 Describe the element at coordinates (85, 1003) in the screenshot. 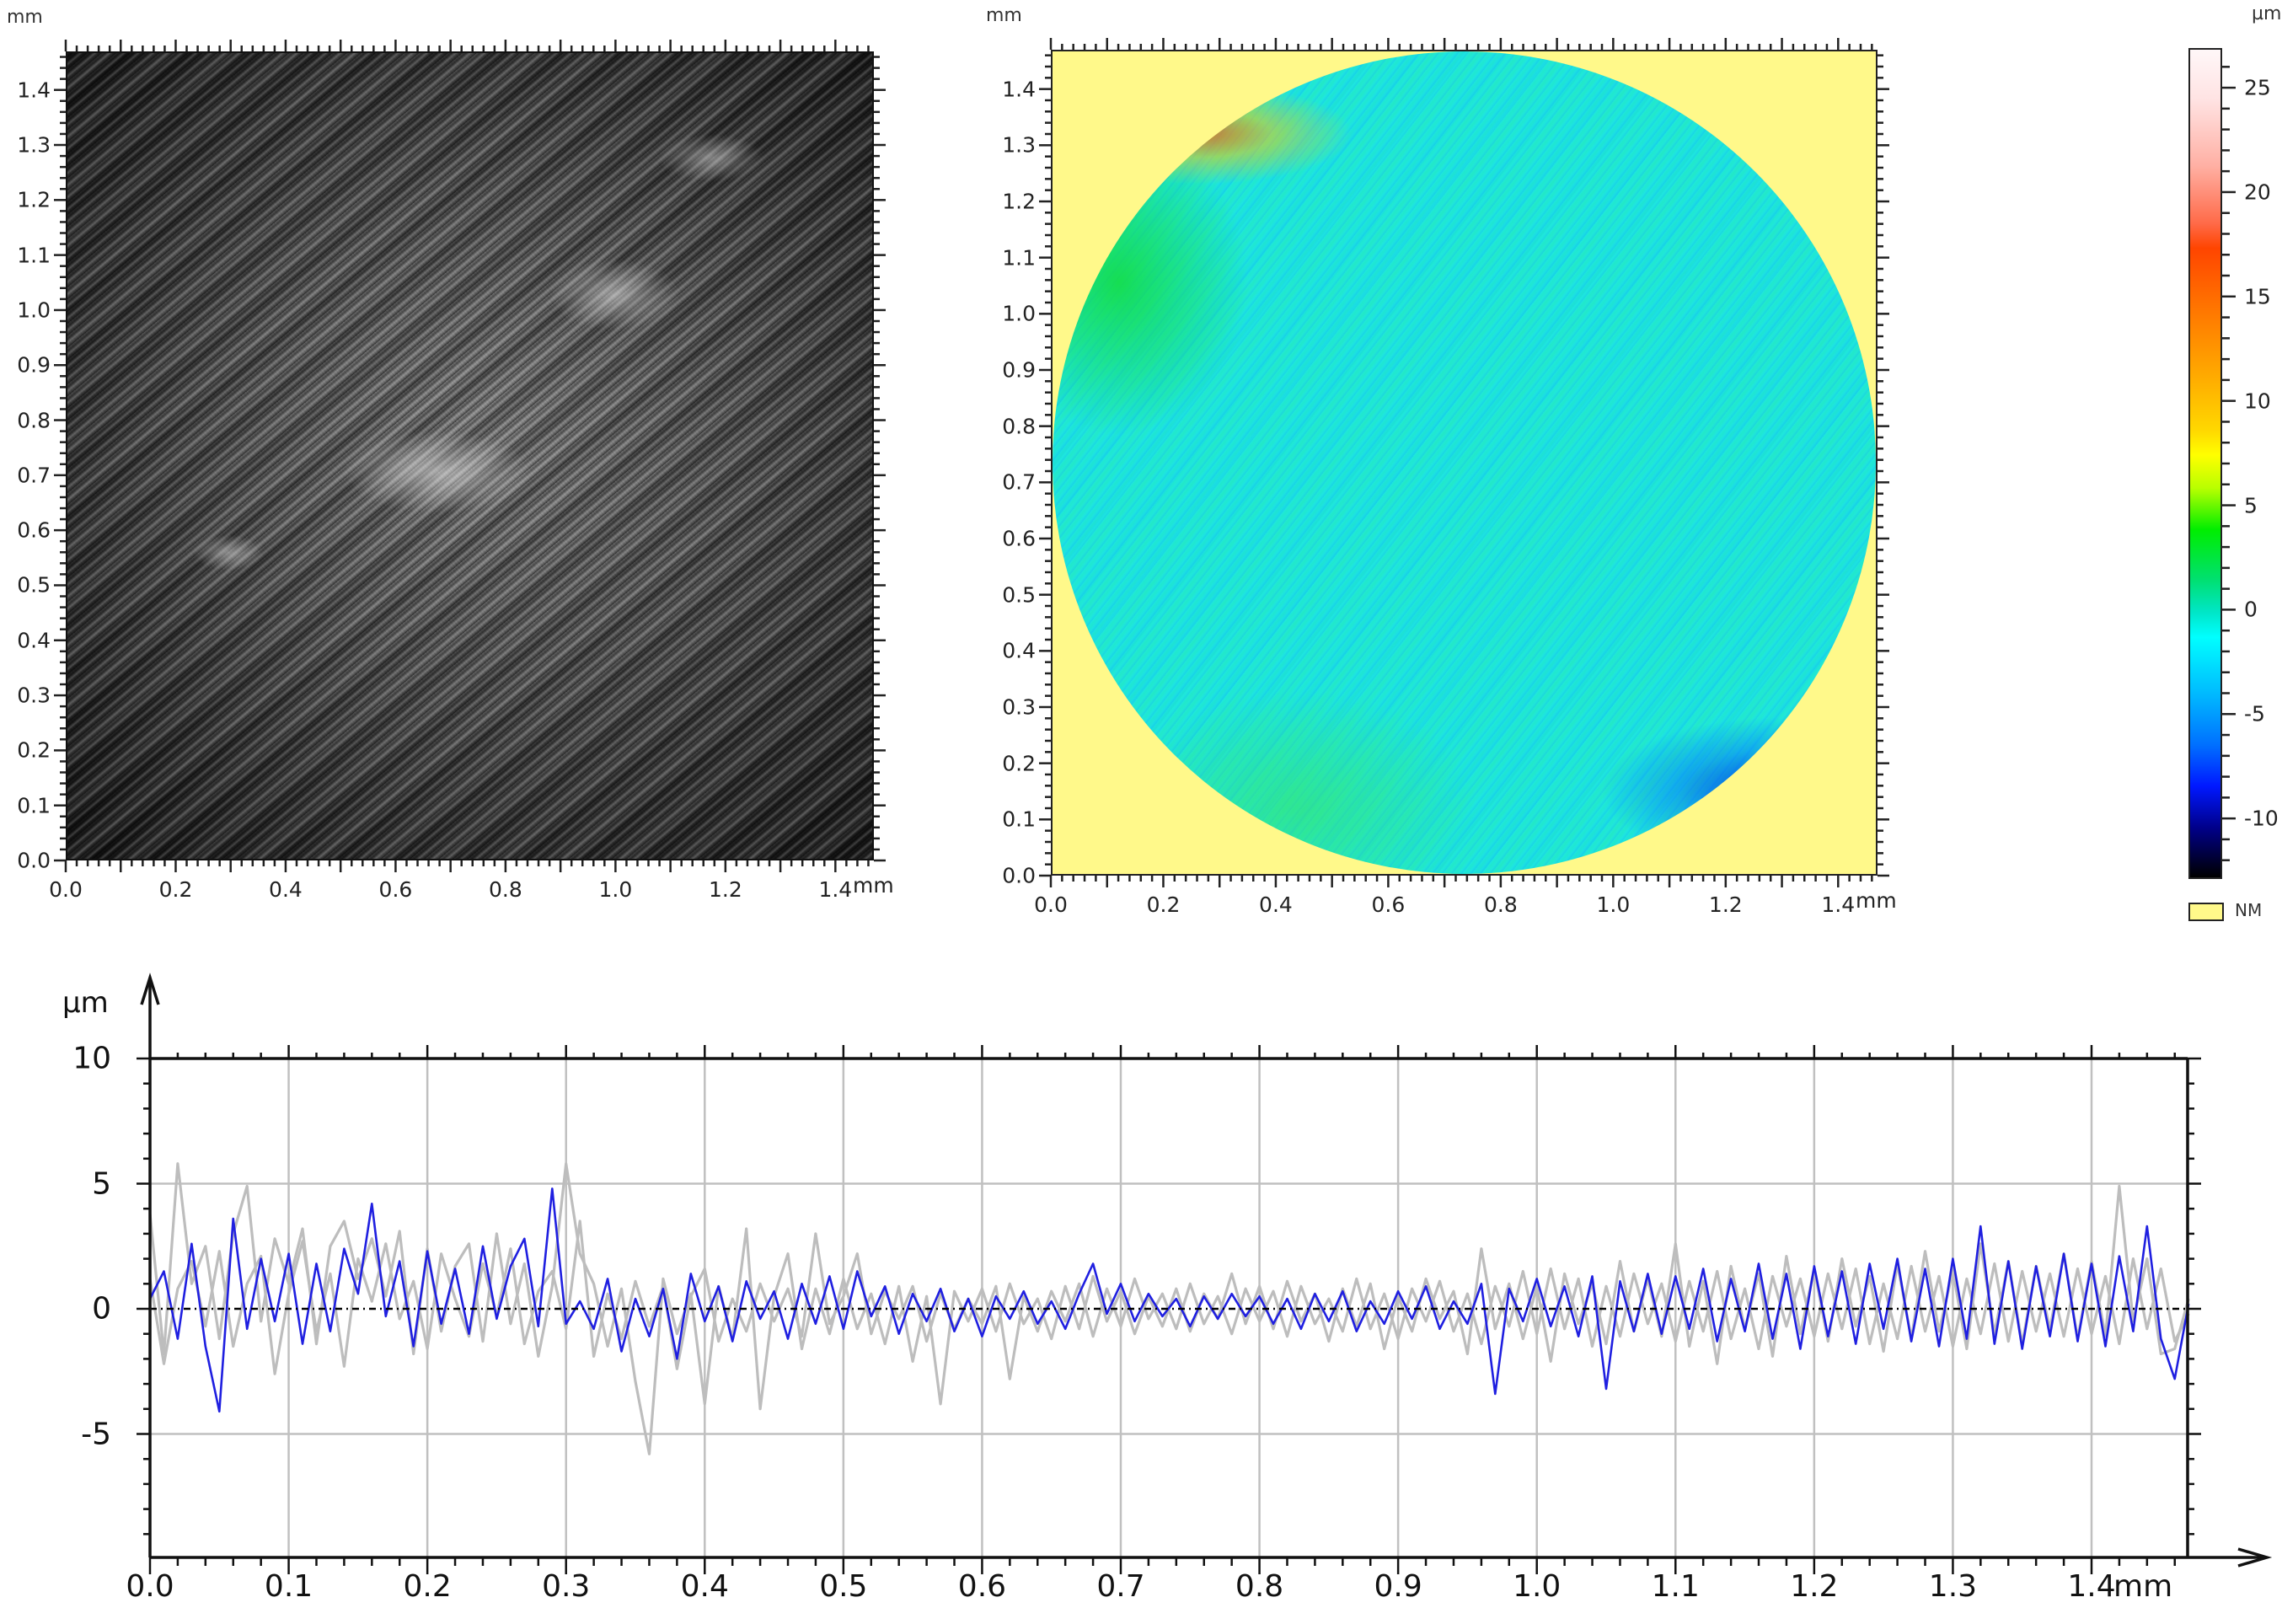

I see `profile-y-unit-label: µm` at that location.